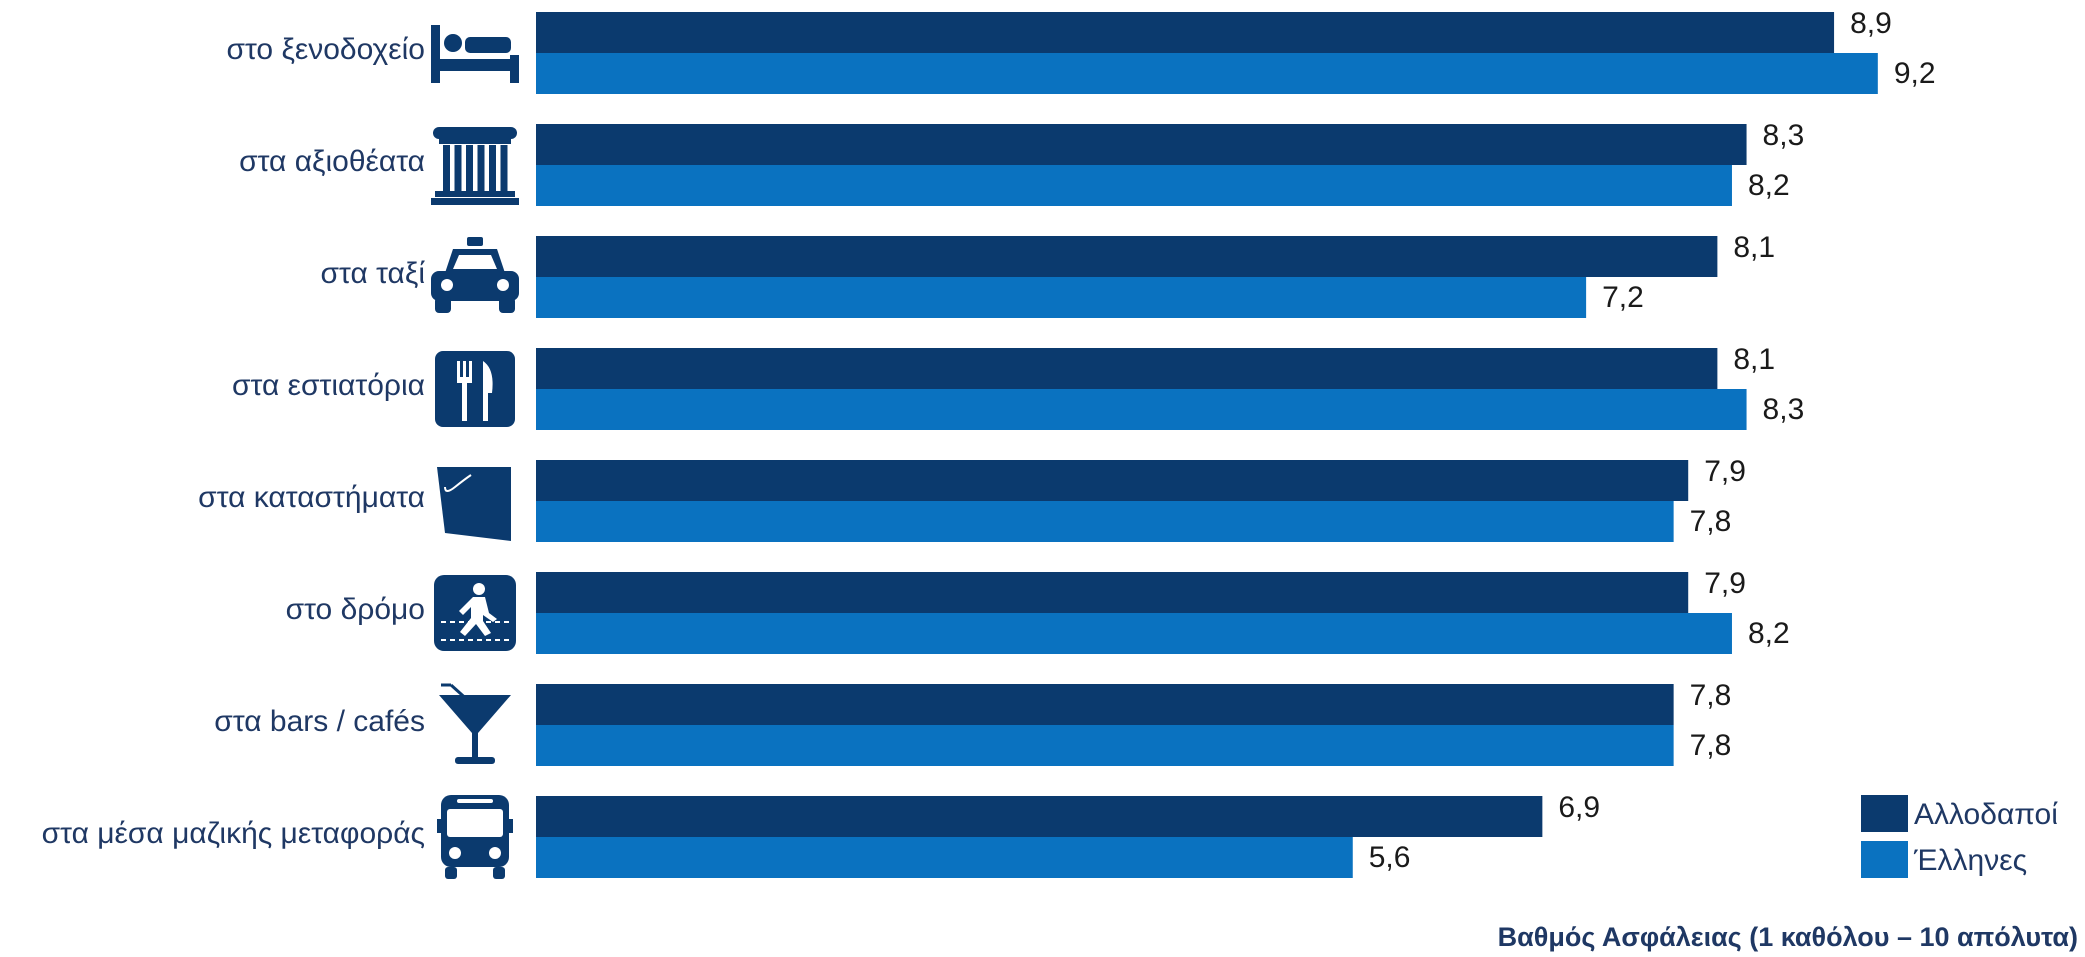 The image size is (2085, 957). Describe the element at coordinates (1579, 807) in the screenshot. I see `value-label: 6,9` at that location.